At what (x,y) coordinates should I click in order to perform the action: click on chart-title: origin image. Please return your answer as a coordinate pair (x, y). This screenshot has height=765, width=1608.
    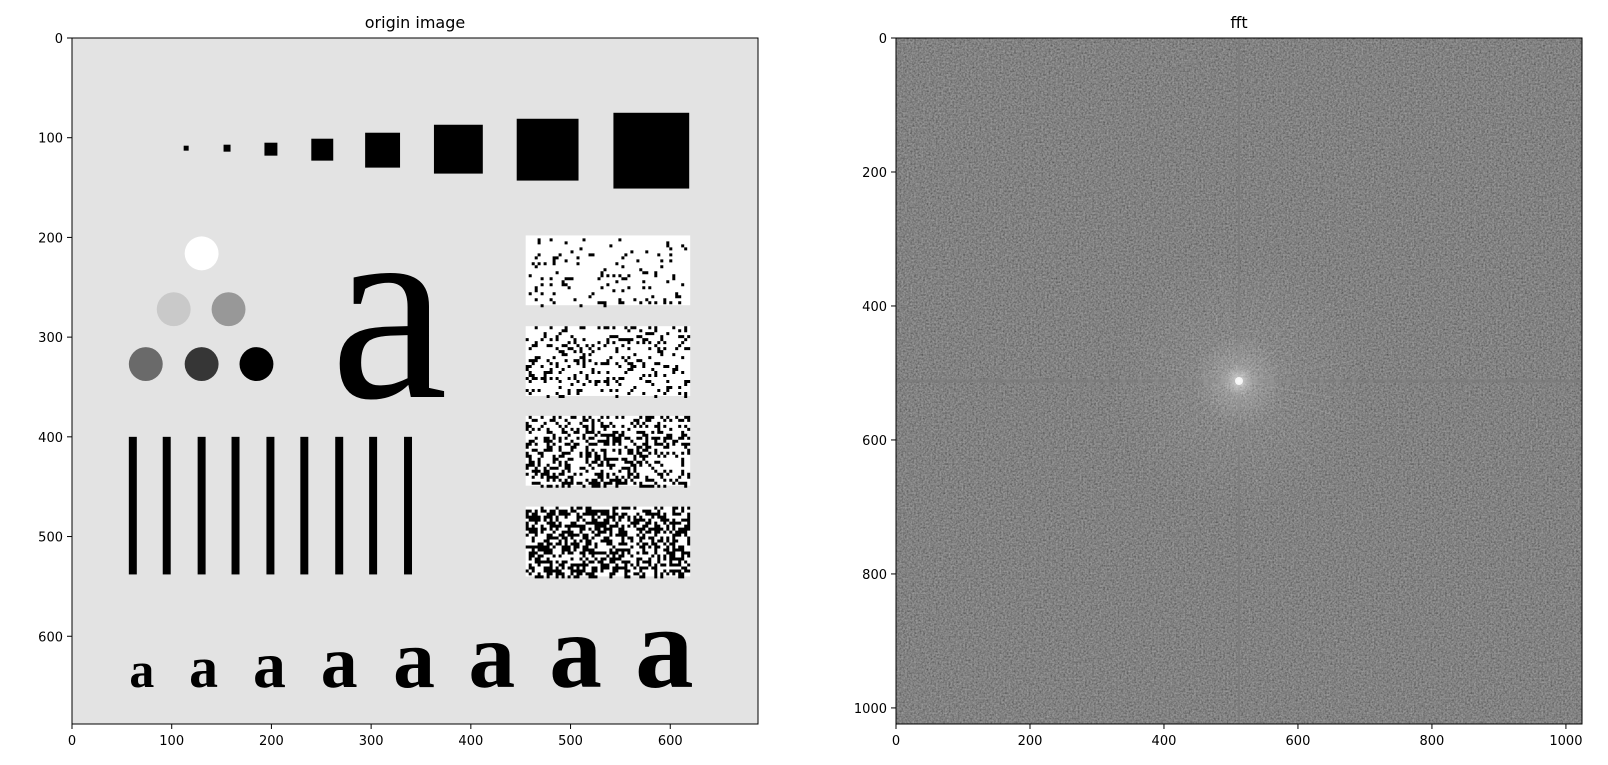
    Looking at the image, I should click on (415, 22).